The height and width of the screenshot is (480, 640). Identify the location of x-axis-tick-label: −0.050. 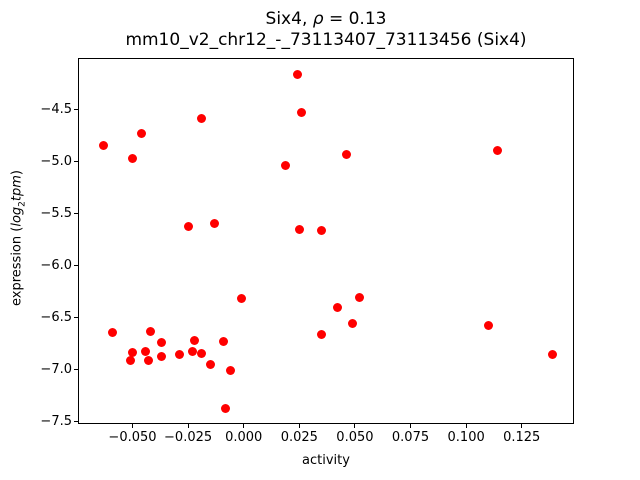
(132, 437).